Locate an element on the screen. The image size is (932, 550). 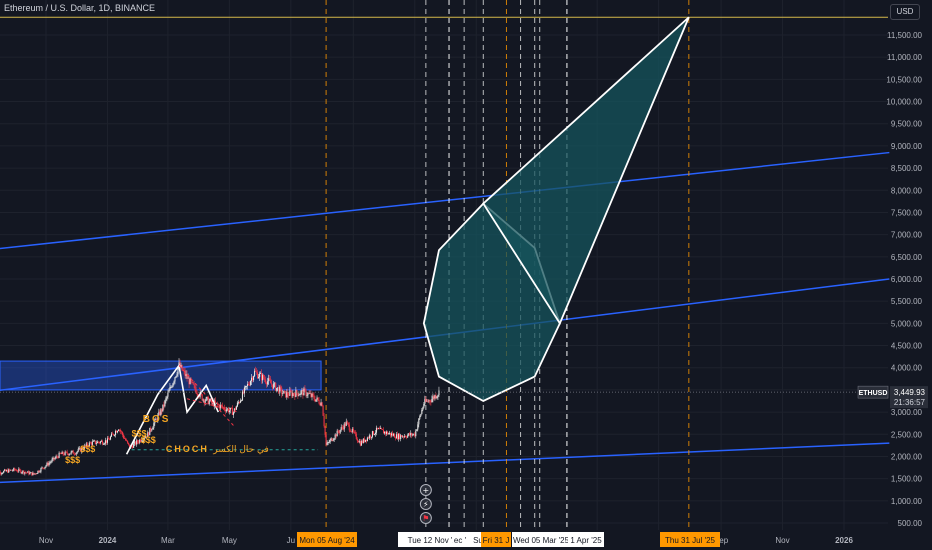
currency-button: USD is located at coordinates (905, 12).